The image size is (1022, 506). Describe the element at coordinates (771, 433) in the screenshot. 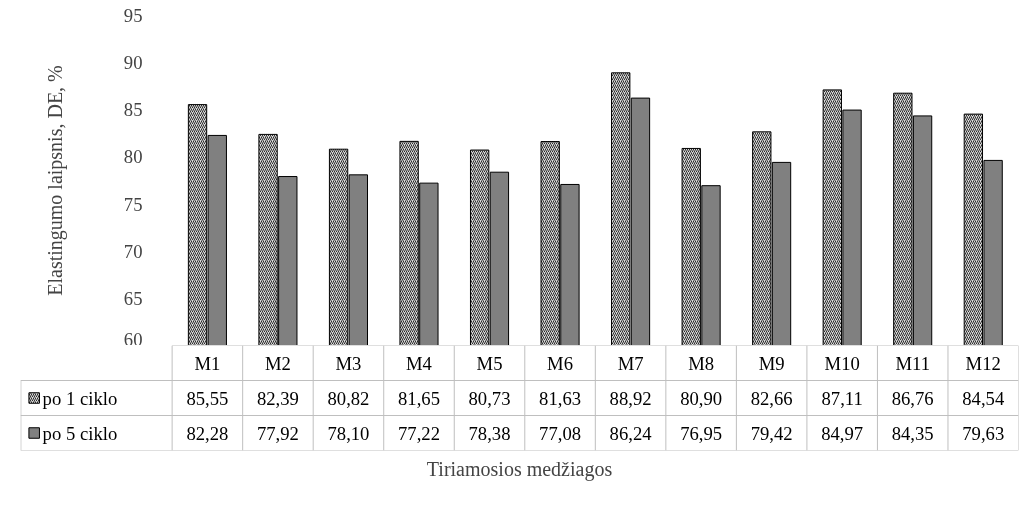

I see `data-label: 79,42` at that location.